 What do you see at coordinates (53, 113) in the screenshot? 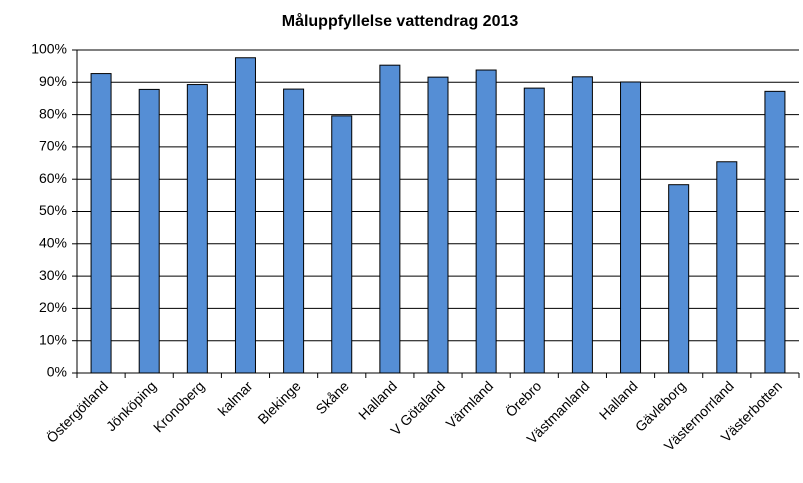
I see `y-tick-label: 80%` at bounding box center [53, 113].